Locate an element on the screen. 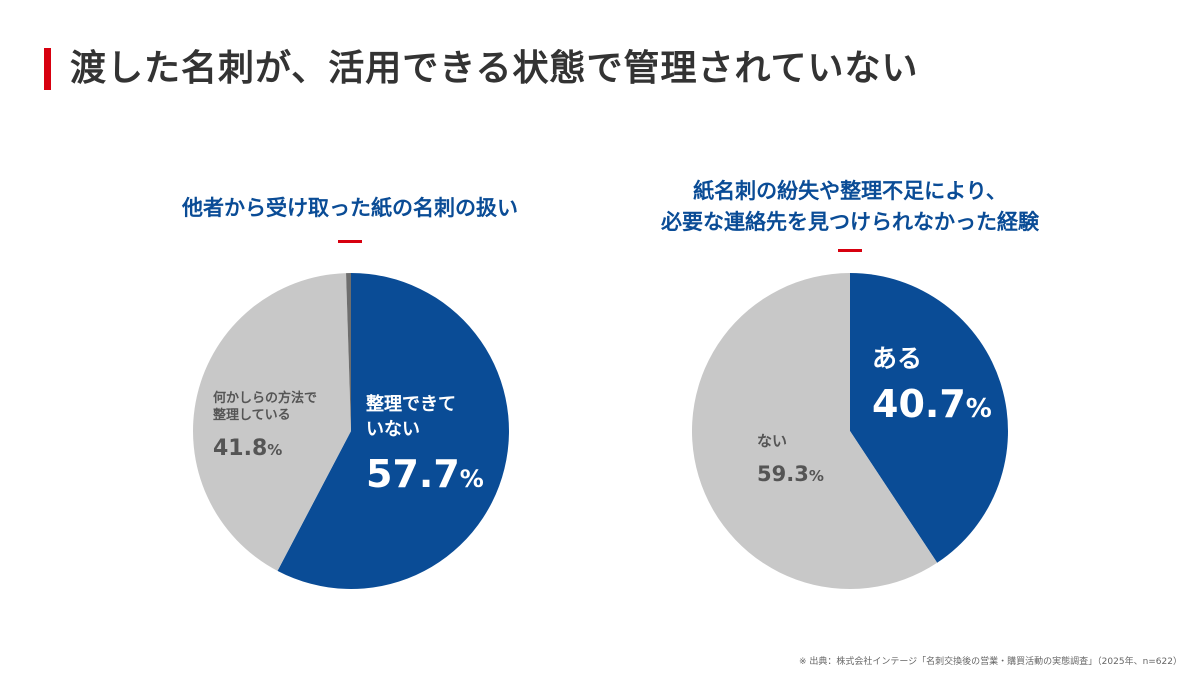  chart2-title-line-1: 紙名刺の紛失や整理不足により、 is located at coordinates (850, 191).